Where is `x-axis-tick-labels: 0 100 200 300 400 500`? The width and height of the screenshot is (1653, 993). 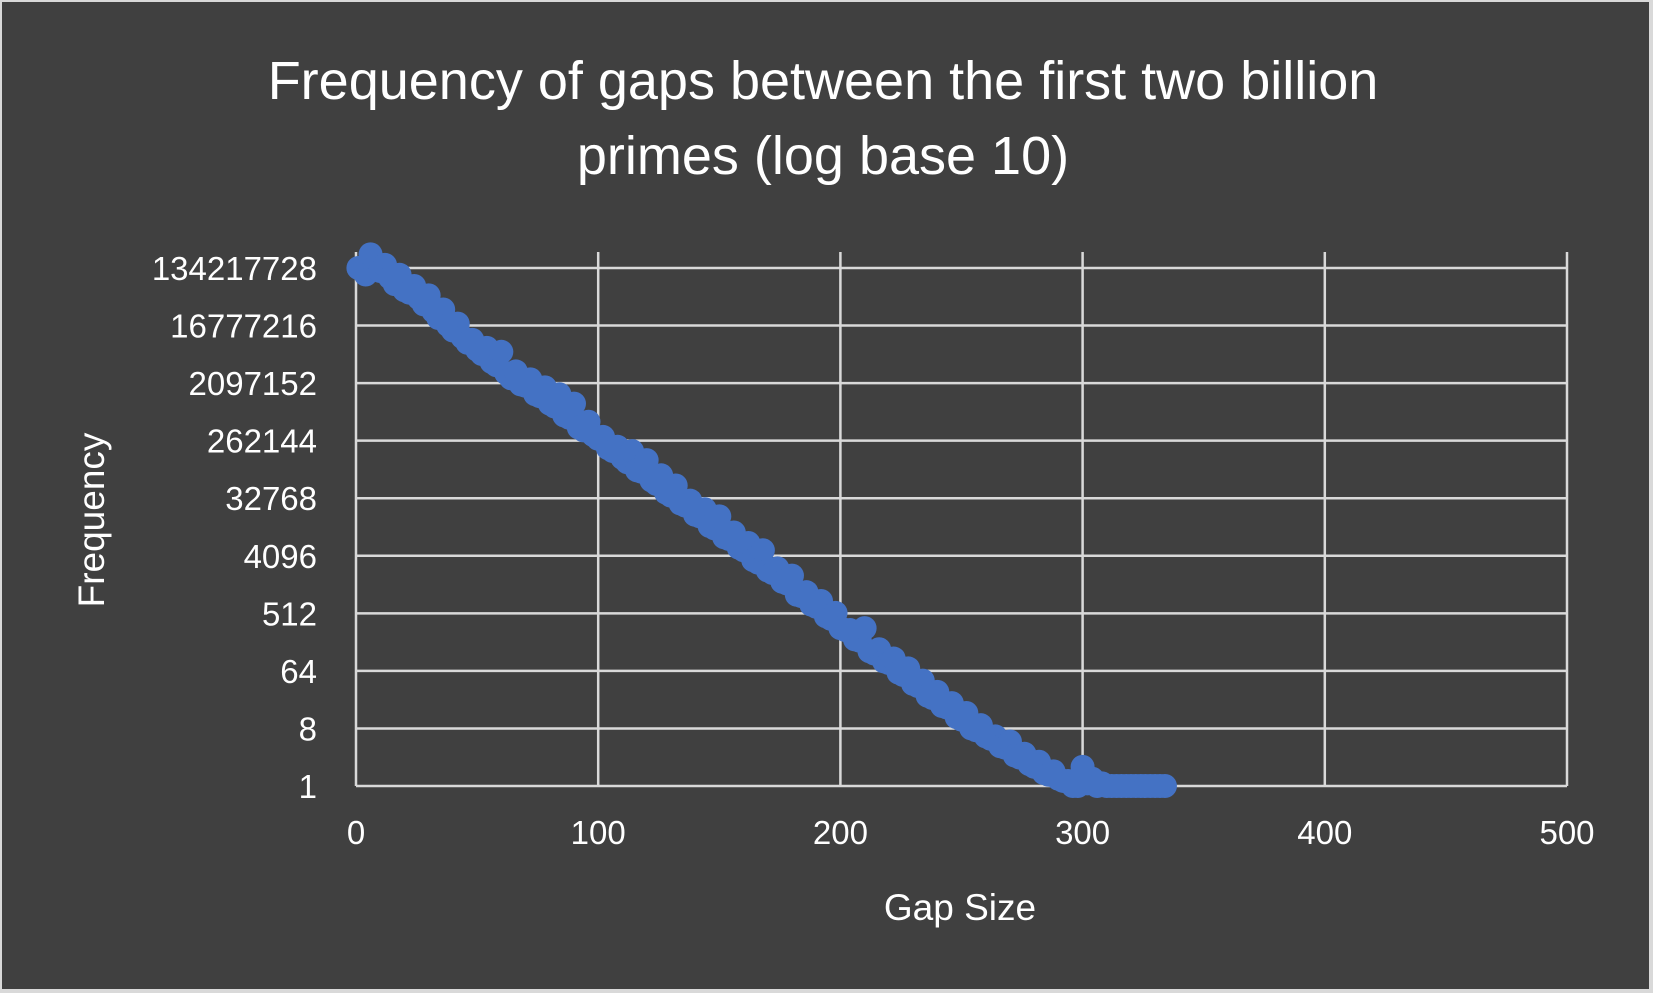
x-axis-tick-labels: 0 100 200 300 400 500 is located at coordinates (971, 832).